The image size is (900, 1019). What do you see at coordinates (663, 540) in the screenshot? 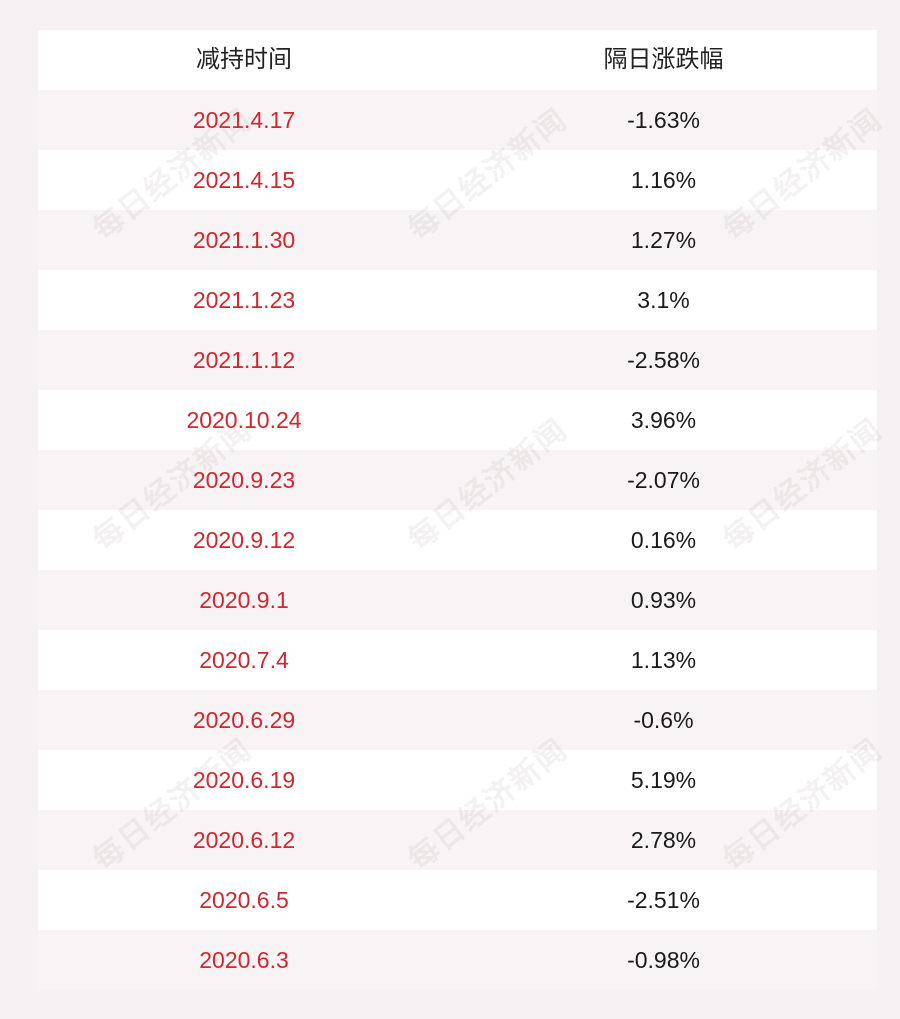
I see `next-day-change: 0.16%` at bounding box center [663, 540].